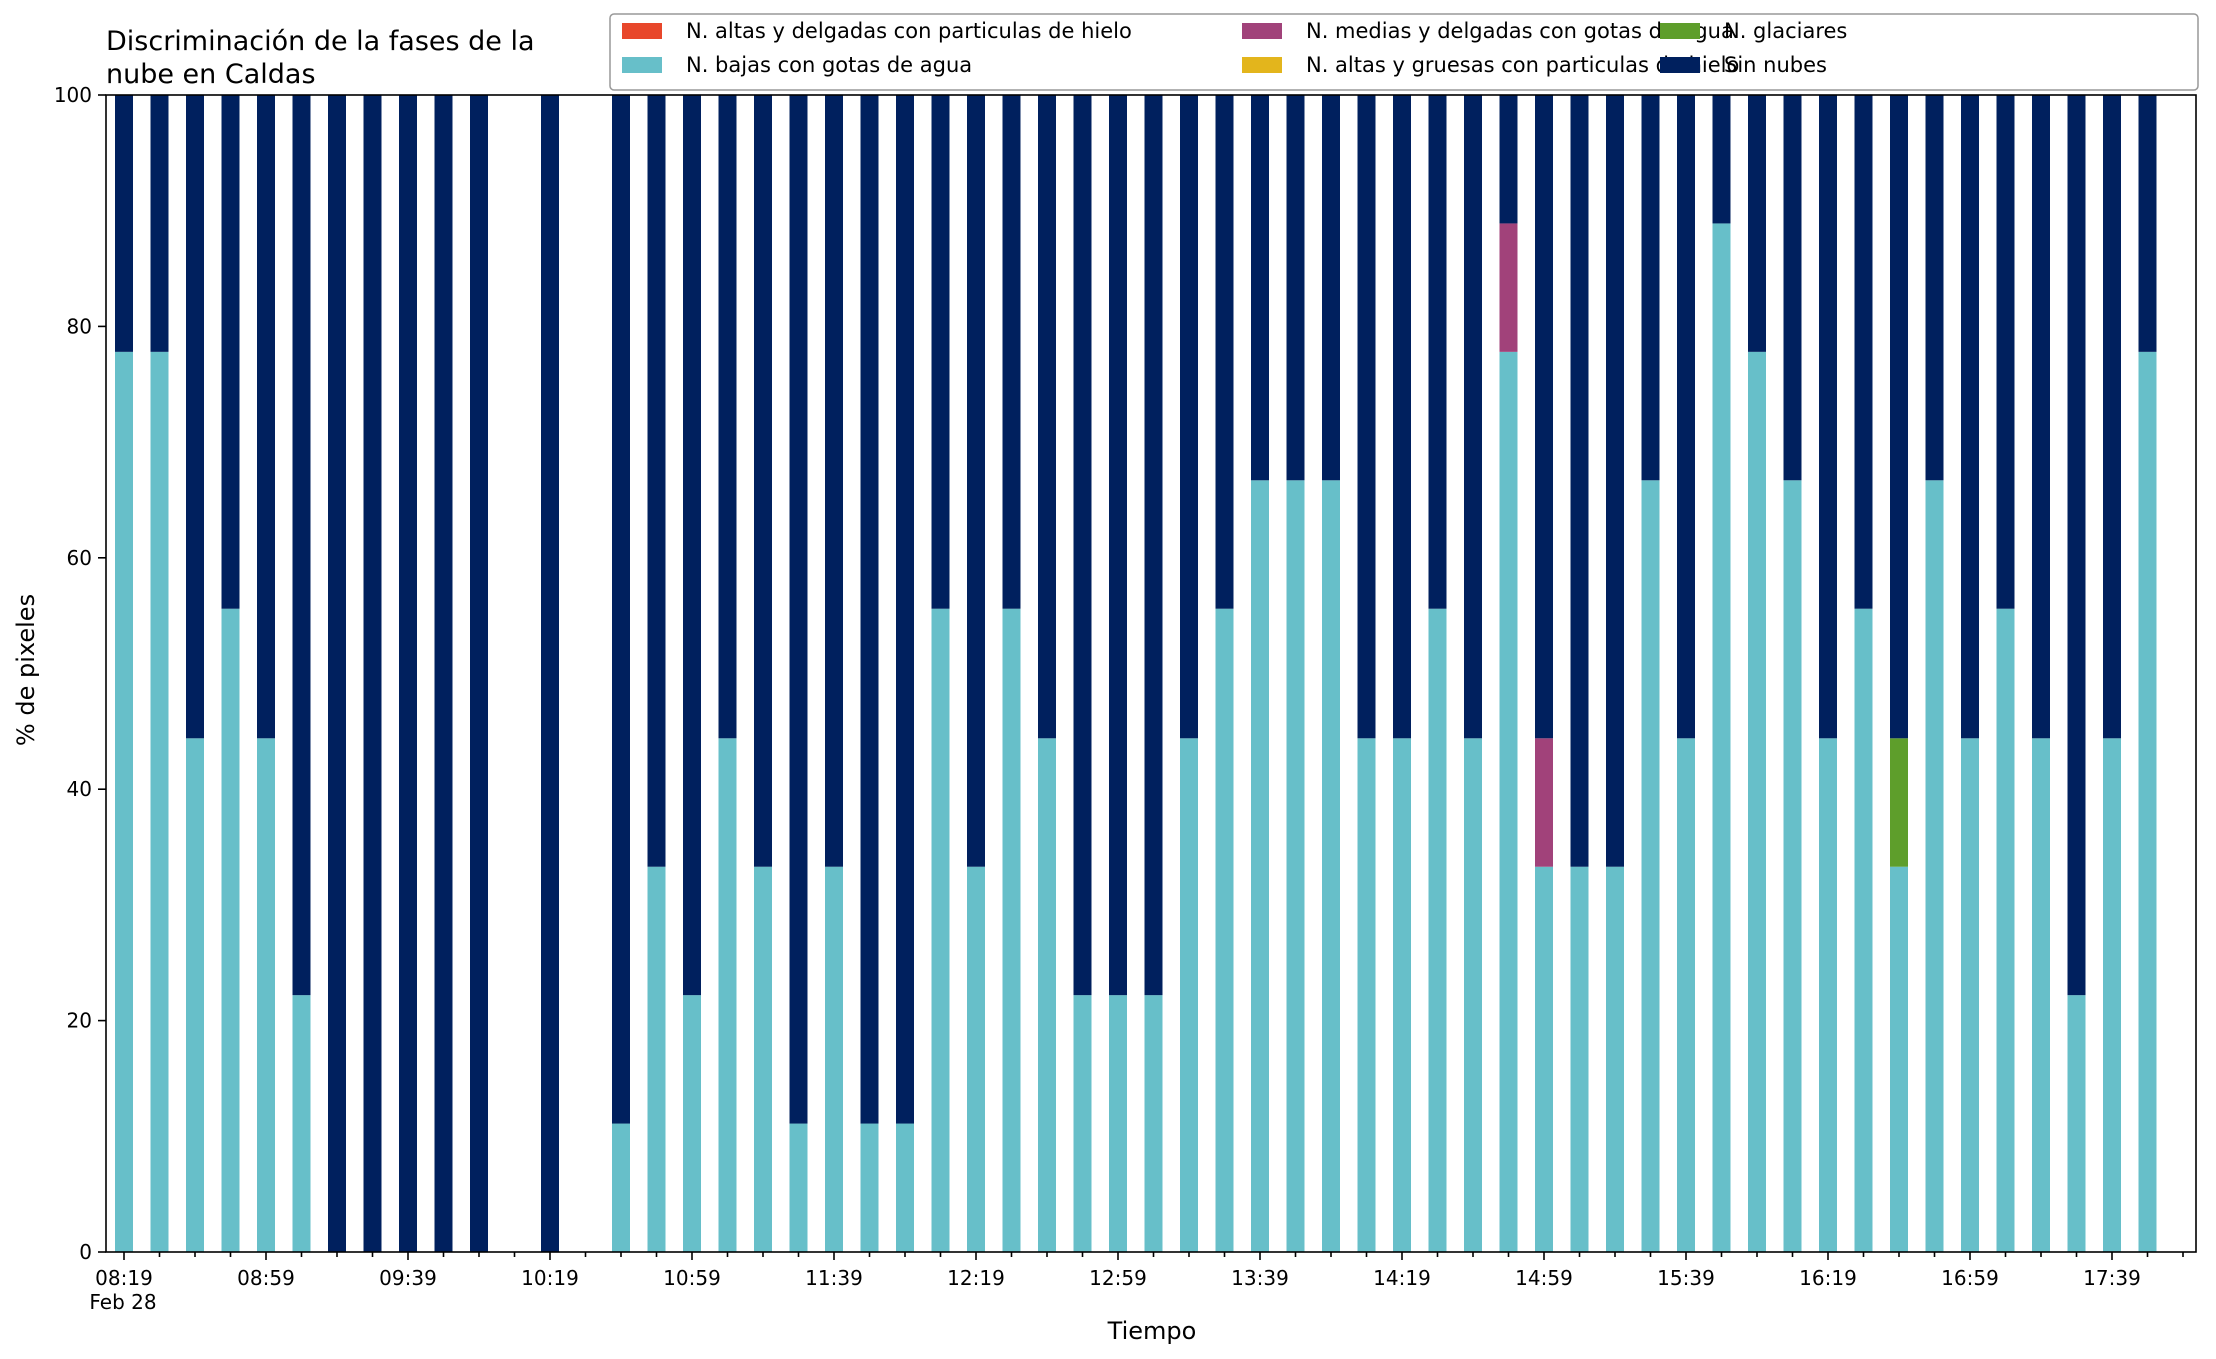  What do you see at coordinates (85, 1252) in the screenshot?
I see `y-tick-label: 0` at bounding box center [85, 1252].